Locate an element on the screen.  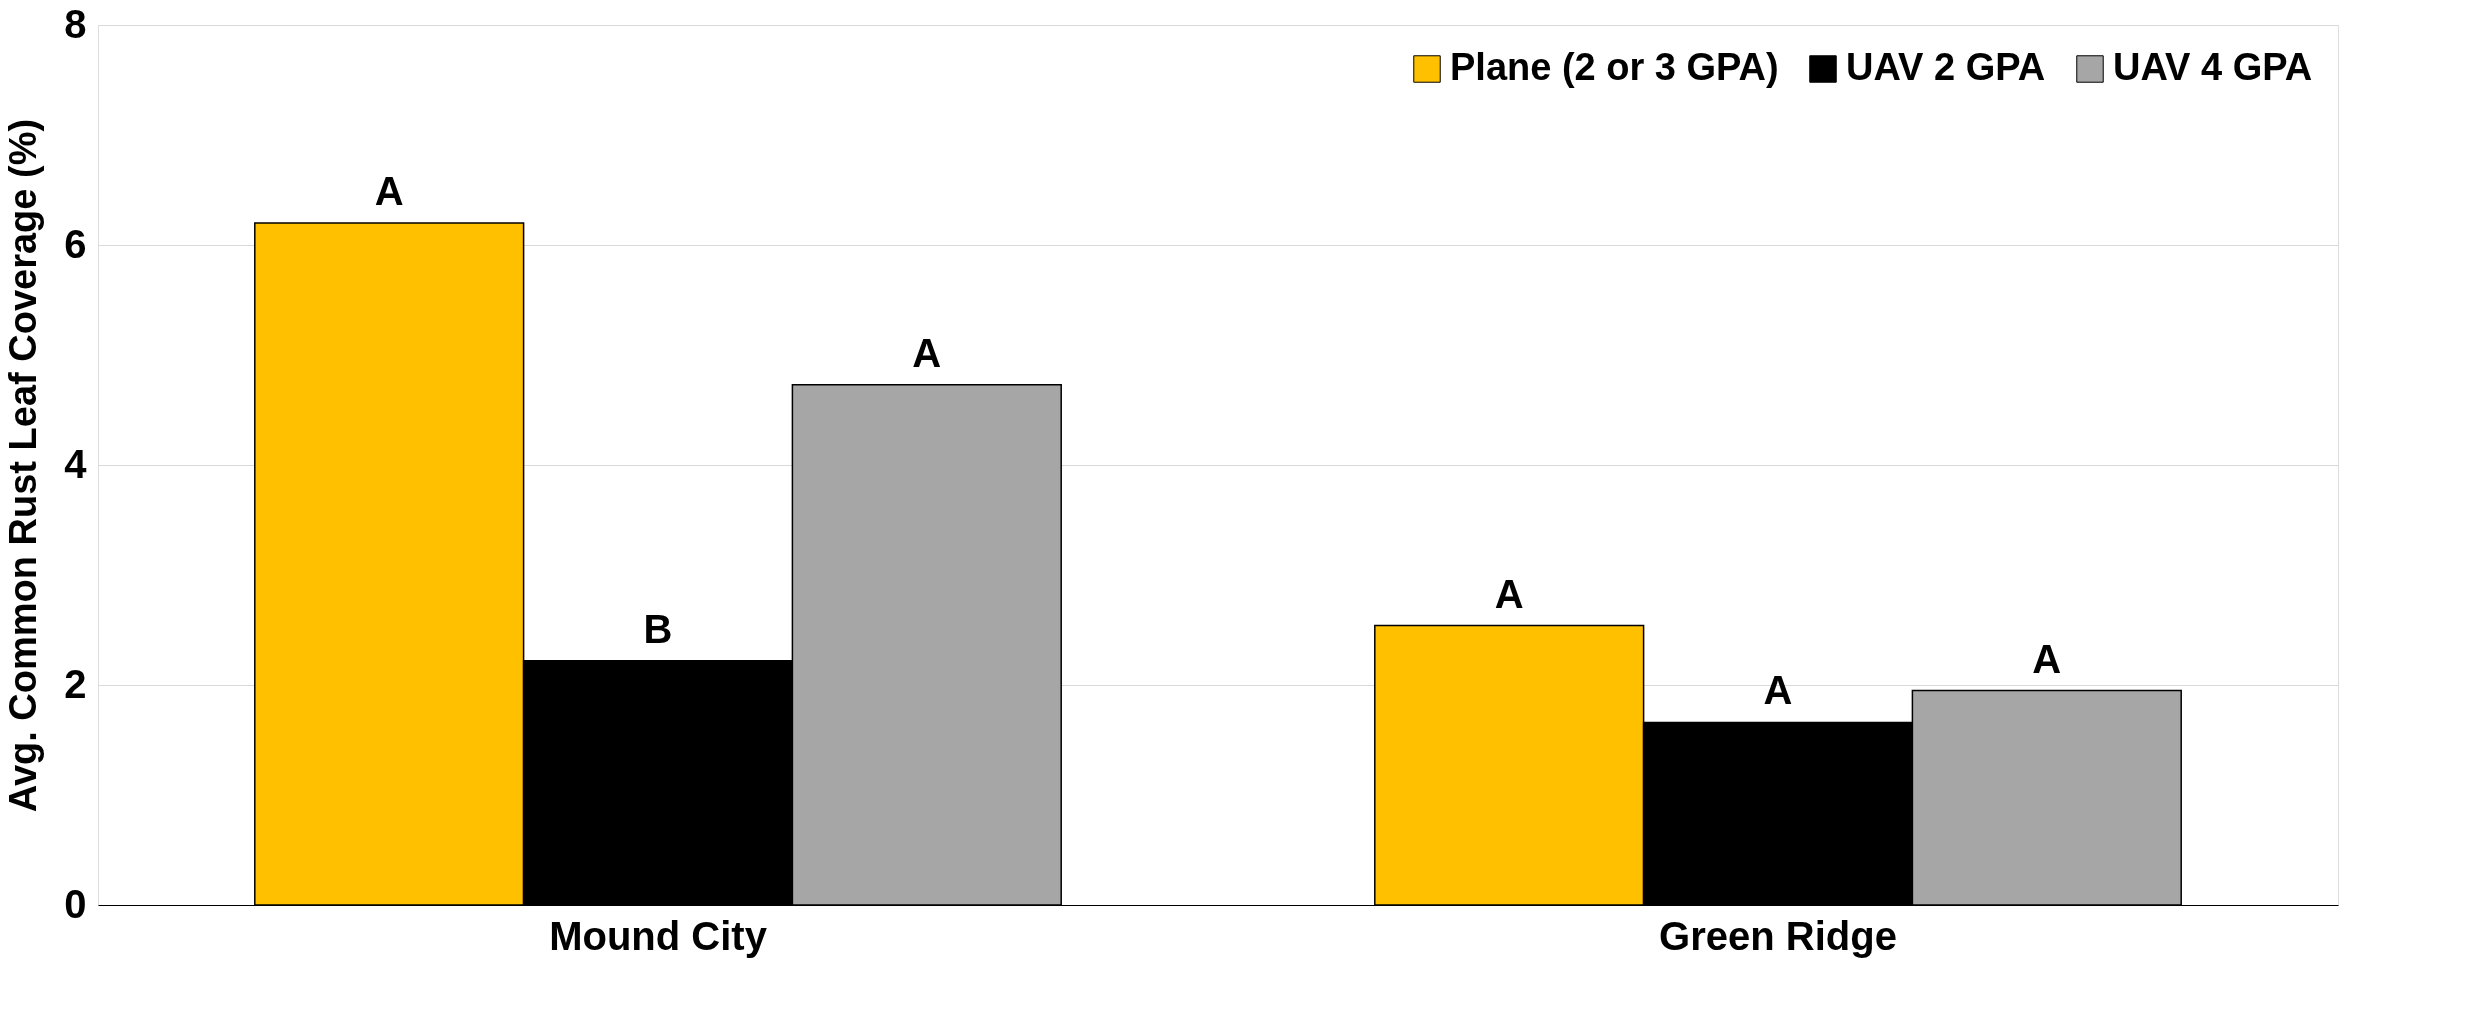
y-tick-label: 0 is located at coordinates (75, 903).